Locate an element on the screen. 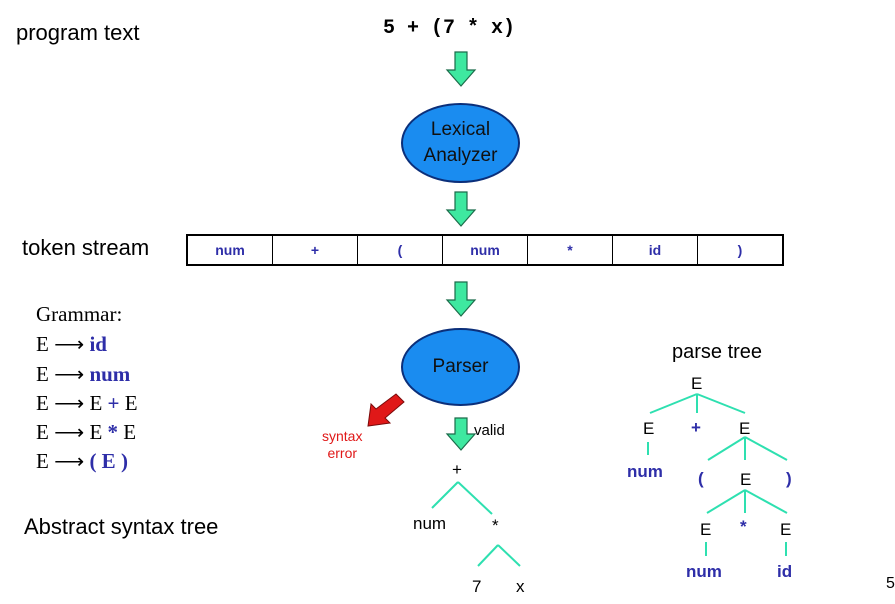  ast-node-root: + is located at coordinates (457, 469).